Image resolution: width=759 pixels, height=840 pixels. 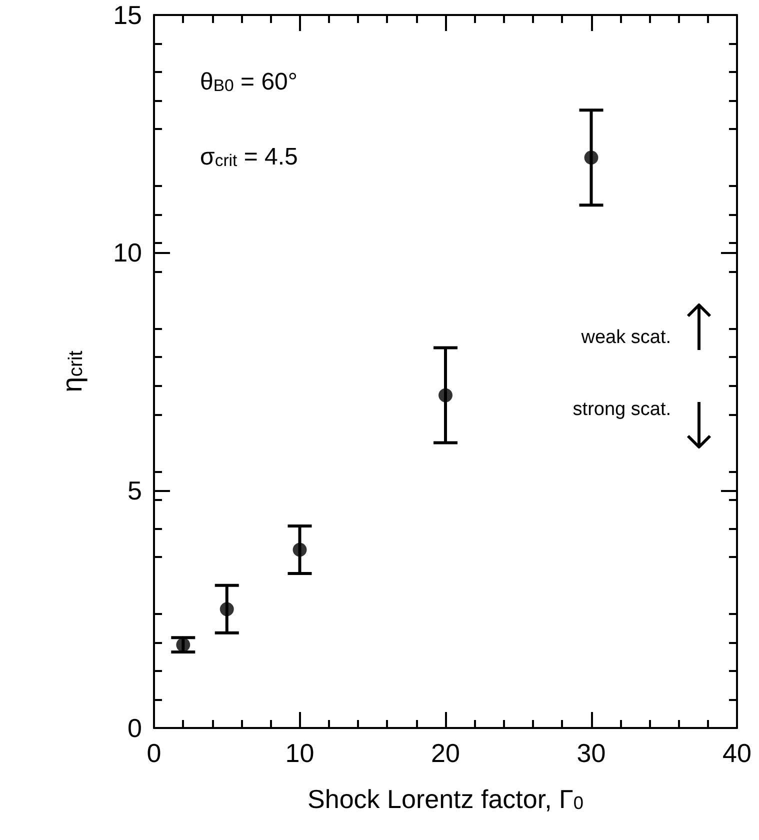 What do you see at coordinates (249, 82) in the screenshot?
I see `annotation: θB0 = 60°` at bounding box center [249, 82].